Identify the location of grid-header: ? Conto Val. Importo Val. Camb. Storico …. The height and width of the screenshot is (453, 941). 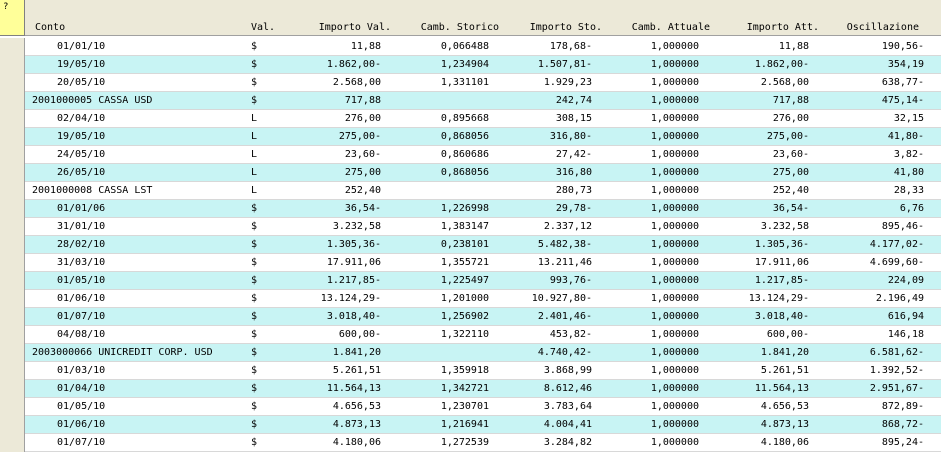
(470, 18).